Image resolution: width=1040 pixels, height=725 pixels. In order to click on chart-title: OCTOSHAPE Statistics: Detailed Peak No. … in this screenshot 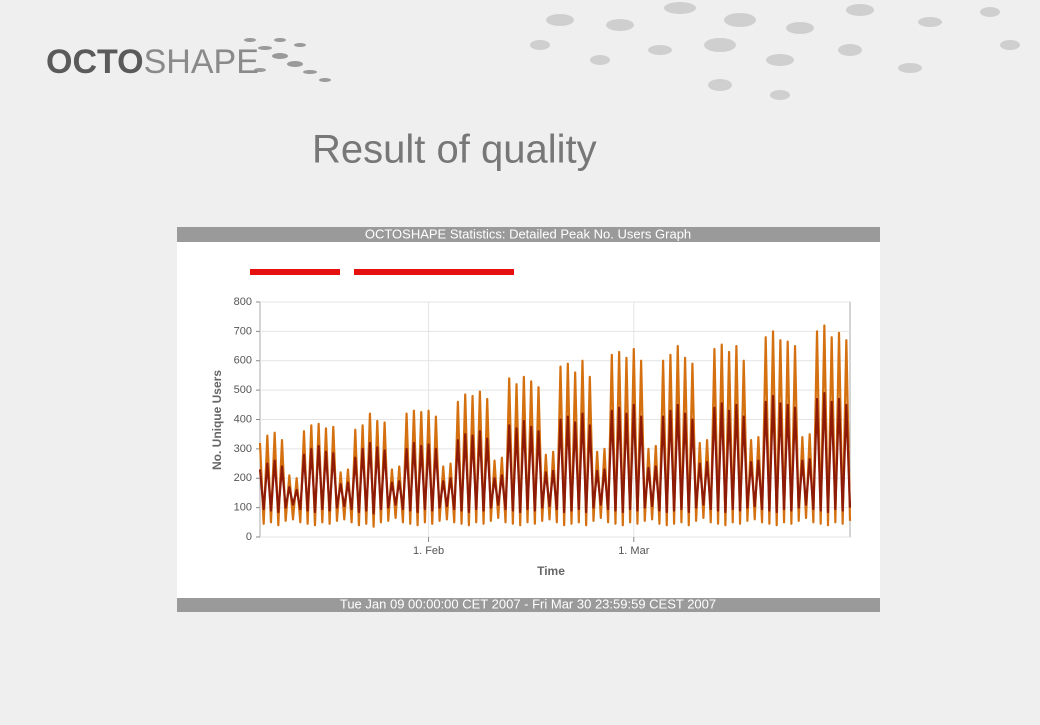, I will do `click(528, 233)`.